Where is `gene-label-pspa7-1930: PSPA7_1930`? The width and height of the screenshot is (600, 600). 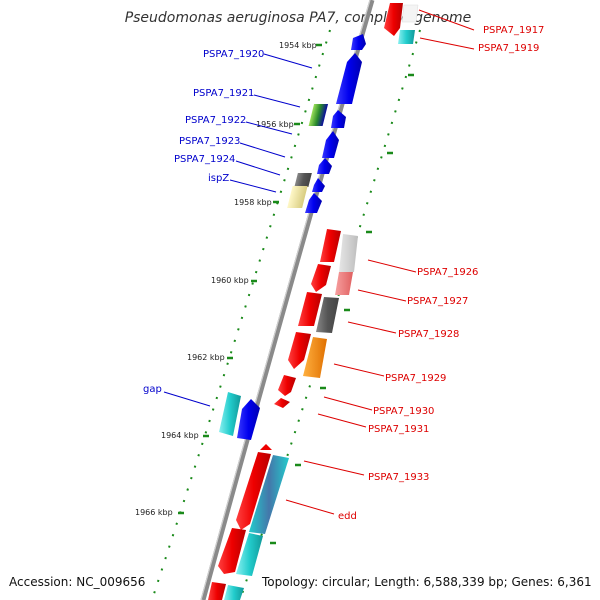
gene-label-pspa7-1930: PSPA7_1930 is located at coordinates (403, 411).